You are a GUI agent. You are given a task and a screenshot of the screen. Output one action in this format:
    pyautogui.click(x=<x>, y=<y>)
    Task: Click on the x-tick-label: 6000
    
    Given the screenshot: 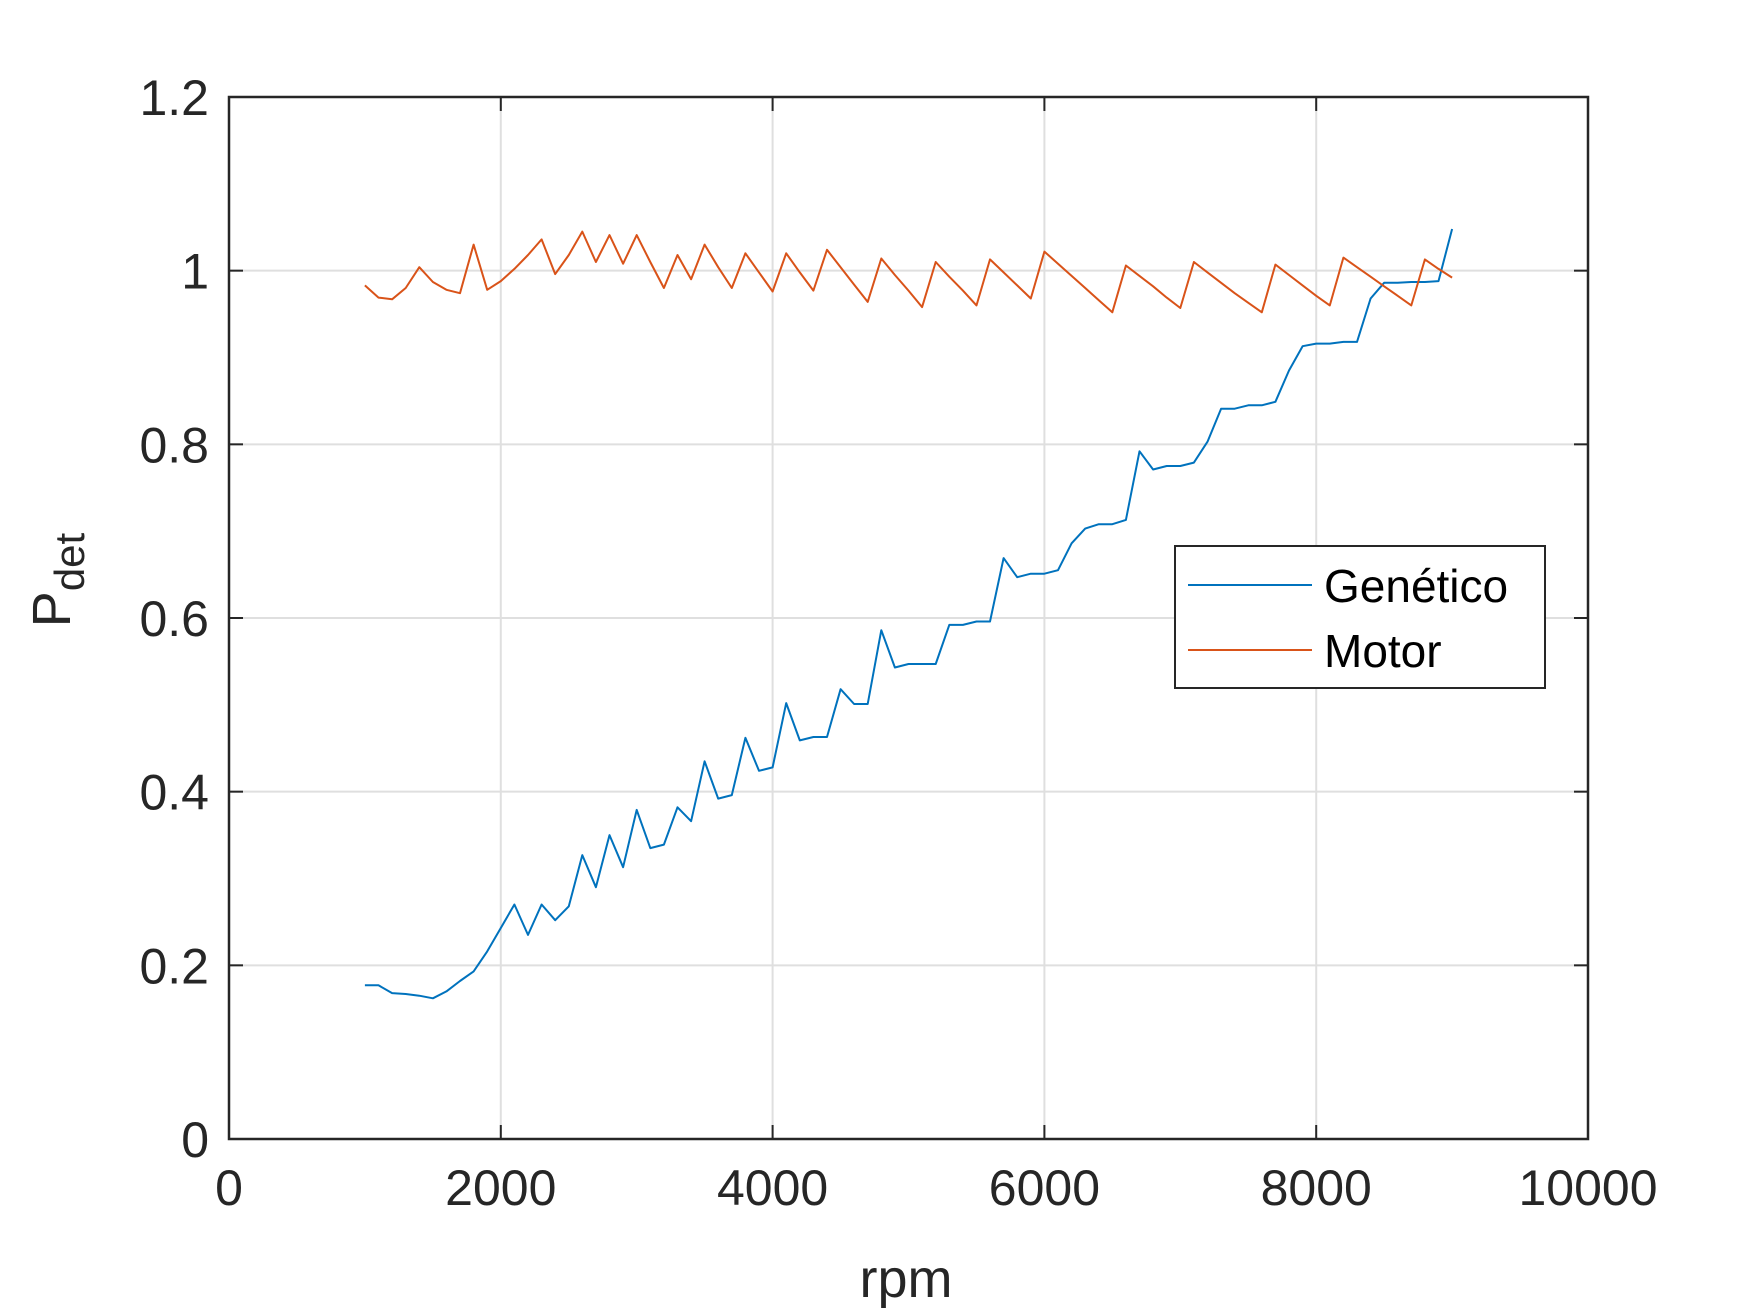 What is the action you would take?
    pyautogui.click(x=1044, y=1188)
    